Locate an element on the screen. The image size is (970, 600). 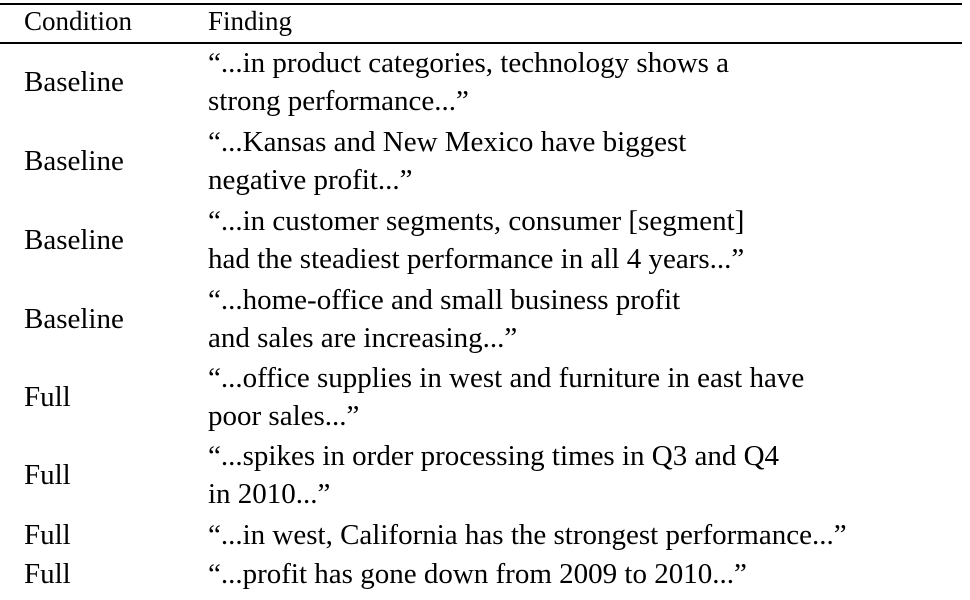
row-1-condition: Baseline is located at coordinates (74, 82).